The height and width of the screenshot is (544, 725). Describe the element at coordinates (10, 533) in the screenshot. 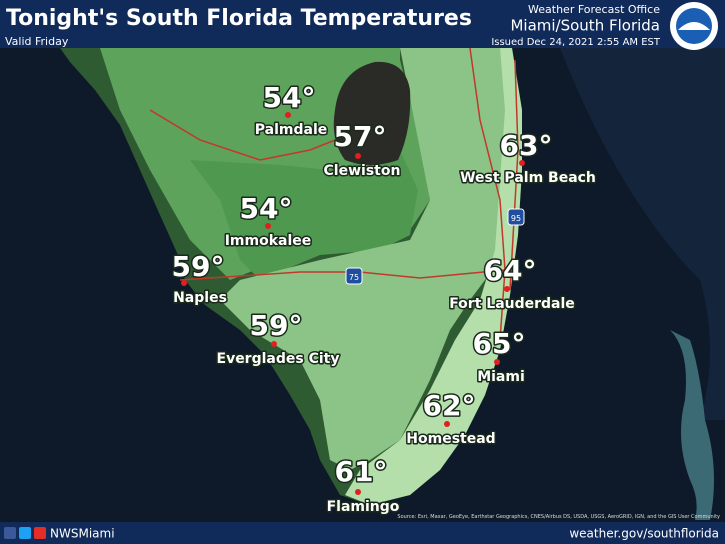

I see `facebook-icon` at that location.